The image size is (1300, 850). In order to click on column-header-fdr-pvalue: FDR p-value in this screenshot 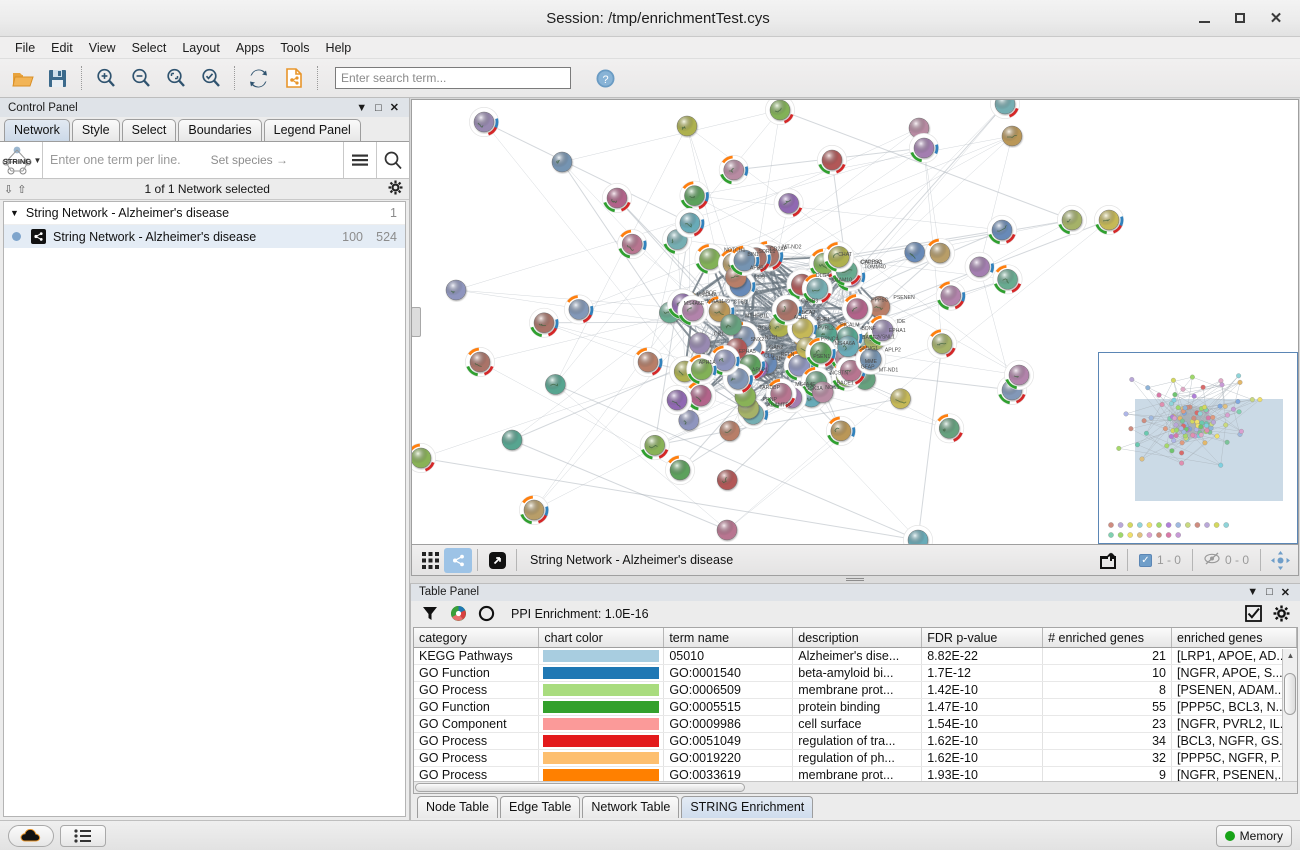, I will do `click(982, 638)`.